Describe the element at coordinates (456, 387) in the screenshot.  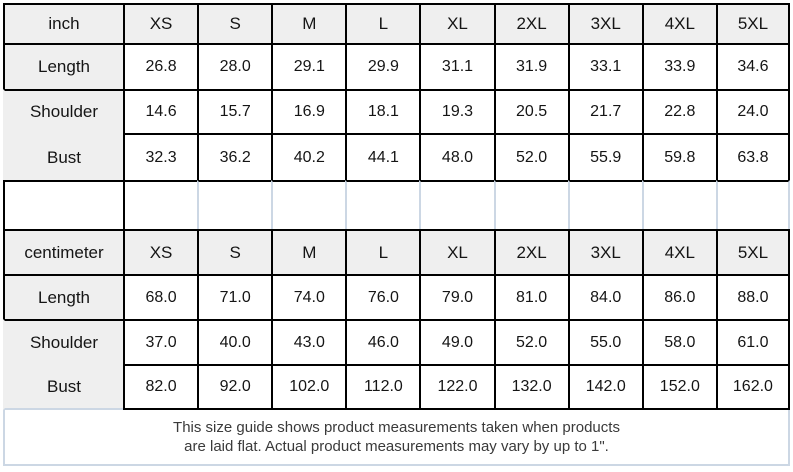
I see `cell-bust-cm-xl: 122.0` at that location.